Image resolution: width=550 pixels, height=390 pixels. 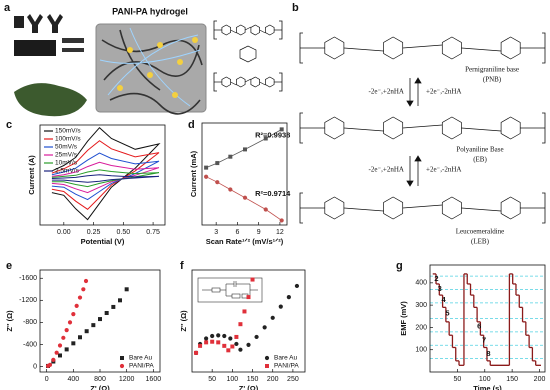 What do you see at coordinates (153, 232) in the screenshot?
I see `x-tick-label: 0.75` at bounding box center [153, 232].